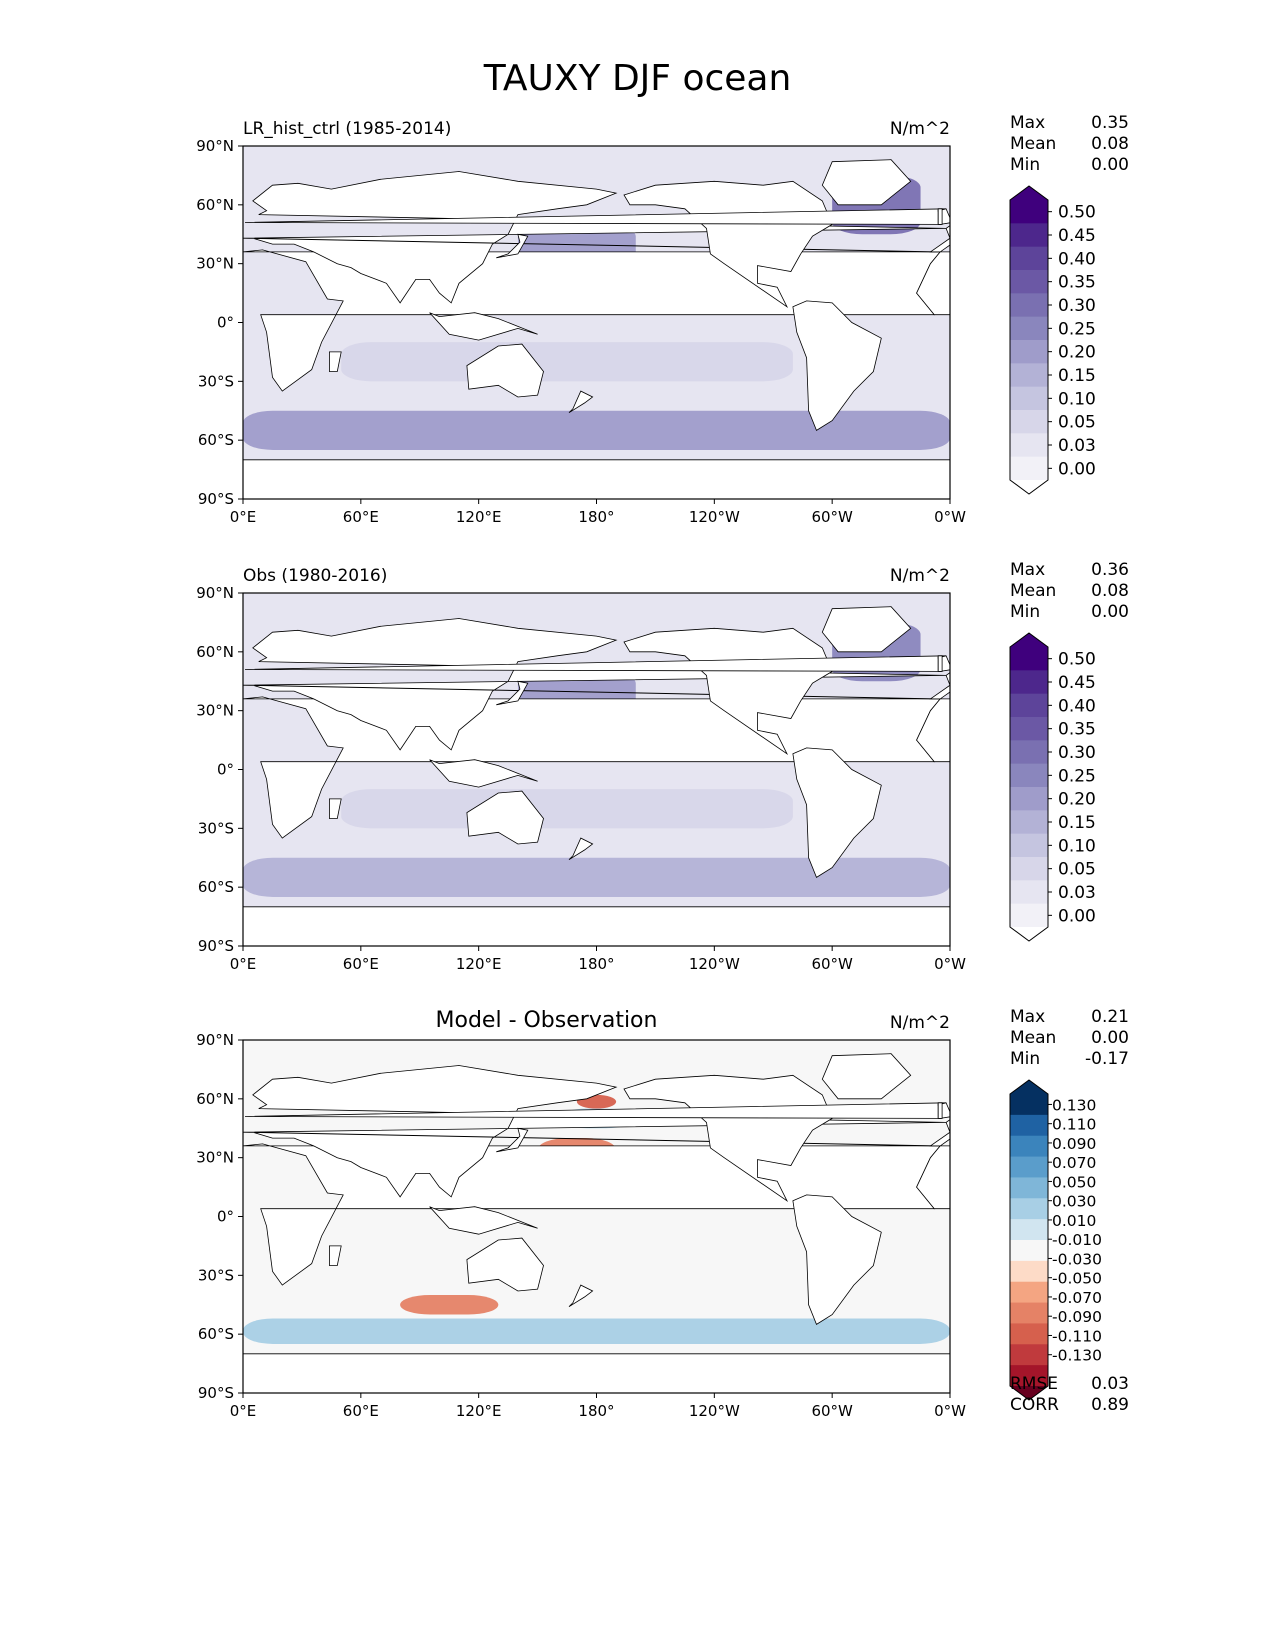  What do you see at coordinates (315, 576) in the screenshot?
I see `panel-title: Obs (1980-2016)` at bounding box center [315, 576].